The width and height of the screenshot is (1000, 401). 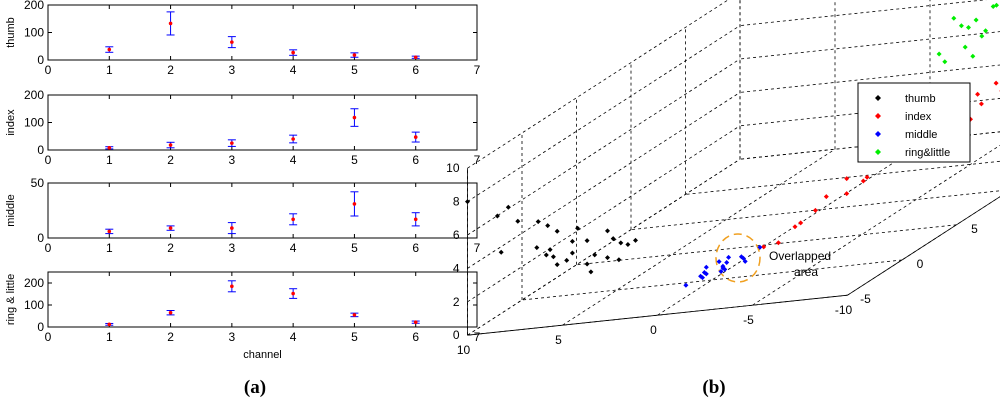 What do you see at coordinates (456, 335) in the screenshot?
I see `z-tick-label: 0` at bounding box center [456, 335].